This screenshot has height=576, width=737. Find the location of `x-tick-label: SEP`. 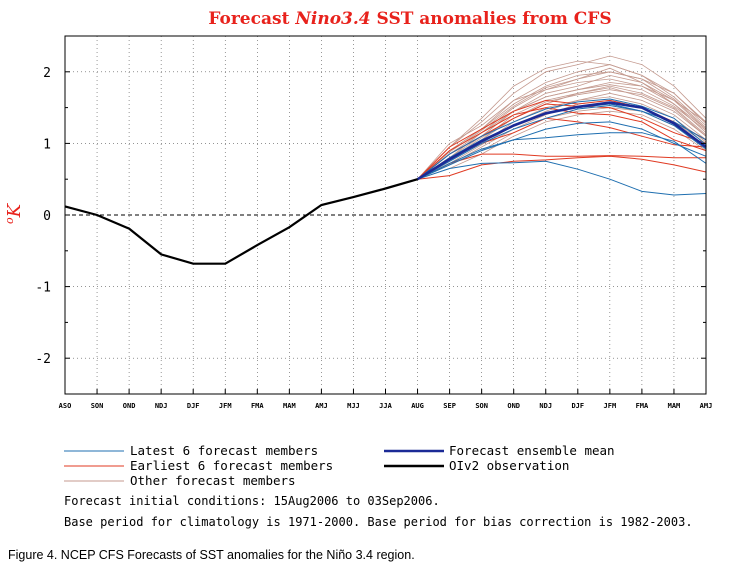

x-tick-label: SEP is located at coordinates (449, 406).